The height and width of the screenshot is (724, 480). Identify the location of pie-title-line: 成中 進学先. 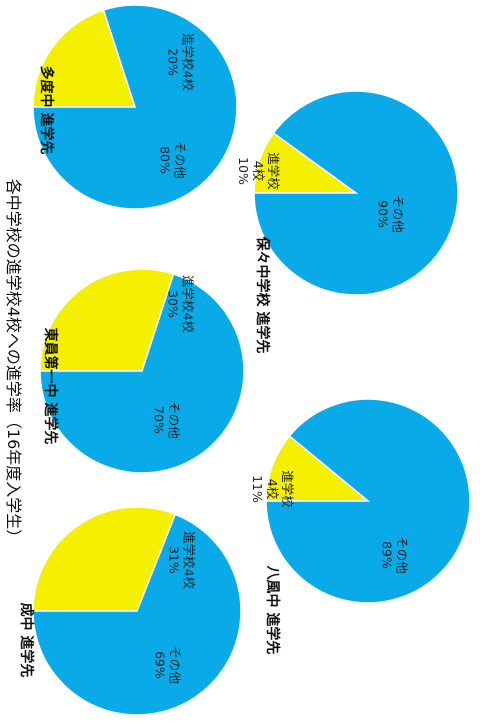
(26, 640).